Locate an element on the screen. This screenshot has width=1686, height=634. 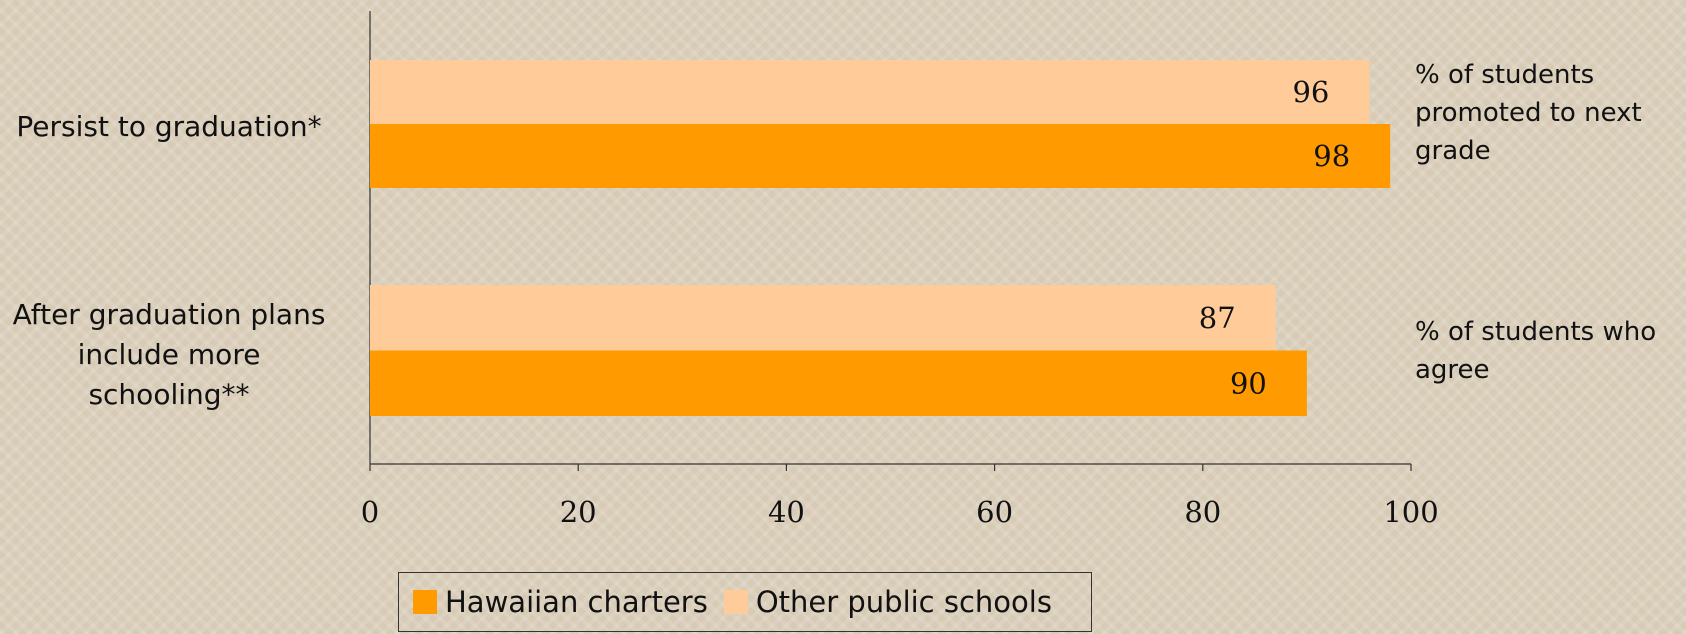
category-label: Persist to graduation* is located at coordinates (169, 126).